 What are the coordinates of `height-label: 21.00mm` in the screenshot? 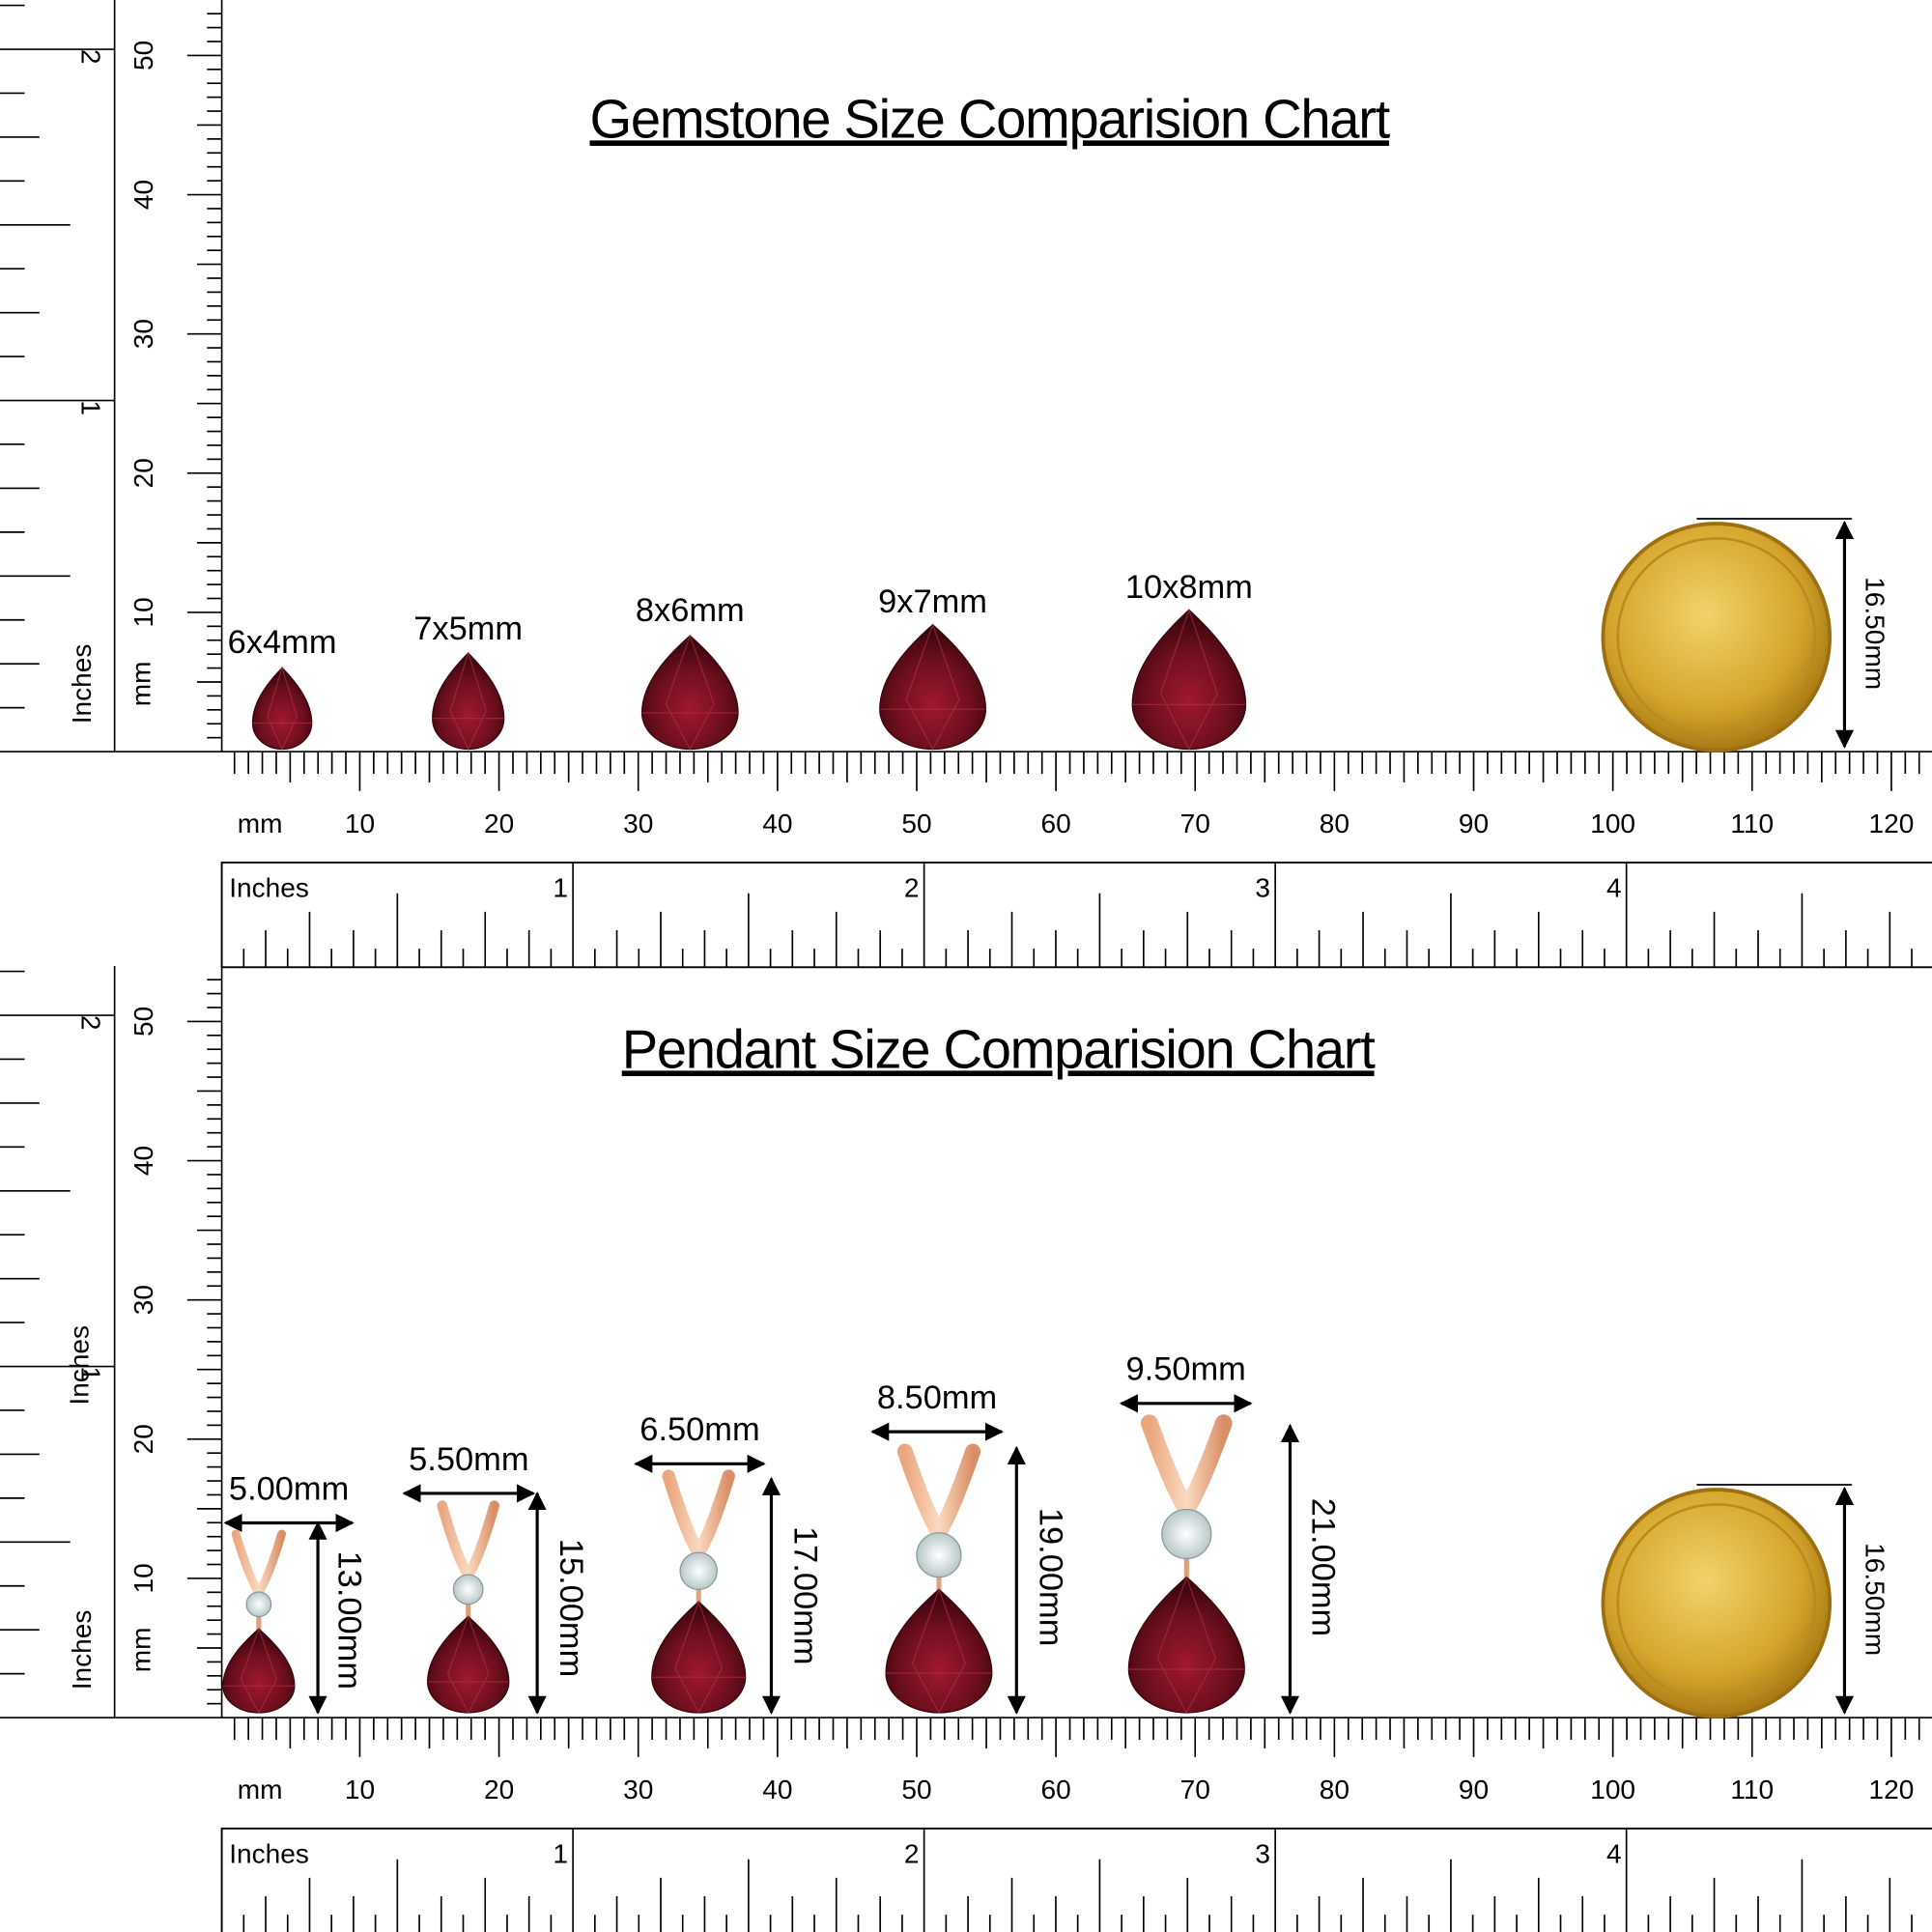 It's located at (1322, 1567).